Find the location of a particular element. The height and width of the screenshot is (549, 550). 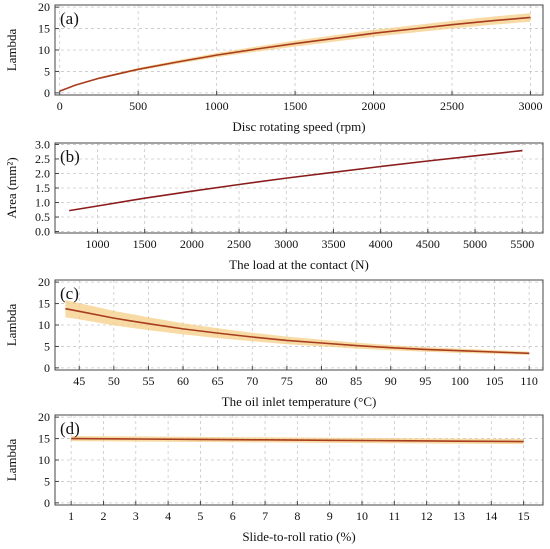

x-tick-label-d-4: 4 is located at coordinates (168, 516).